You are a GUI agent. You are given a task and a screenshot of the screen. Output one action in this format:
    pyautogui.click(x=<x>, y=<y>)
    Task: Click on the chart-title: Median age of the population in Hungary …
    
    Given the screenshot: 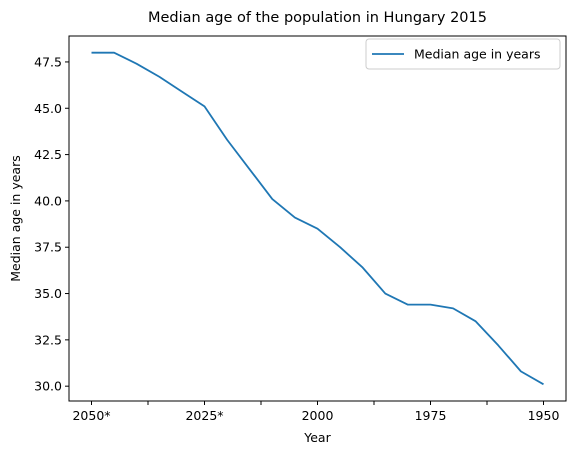 What is the action you would take?
    pyautogui.click(x=317, y=18)
    